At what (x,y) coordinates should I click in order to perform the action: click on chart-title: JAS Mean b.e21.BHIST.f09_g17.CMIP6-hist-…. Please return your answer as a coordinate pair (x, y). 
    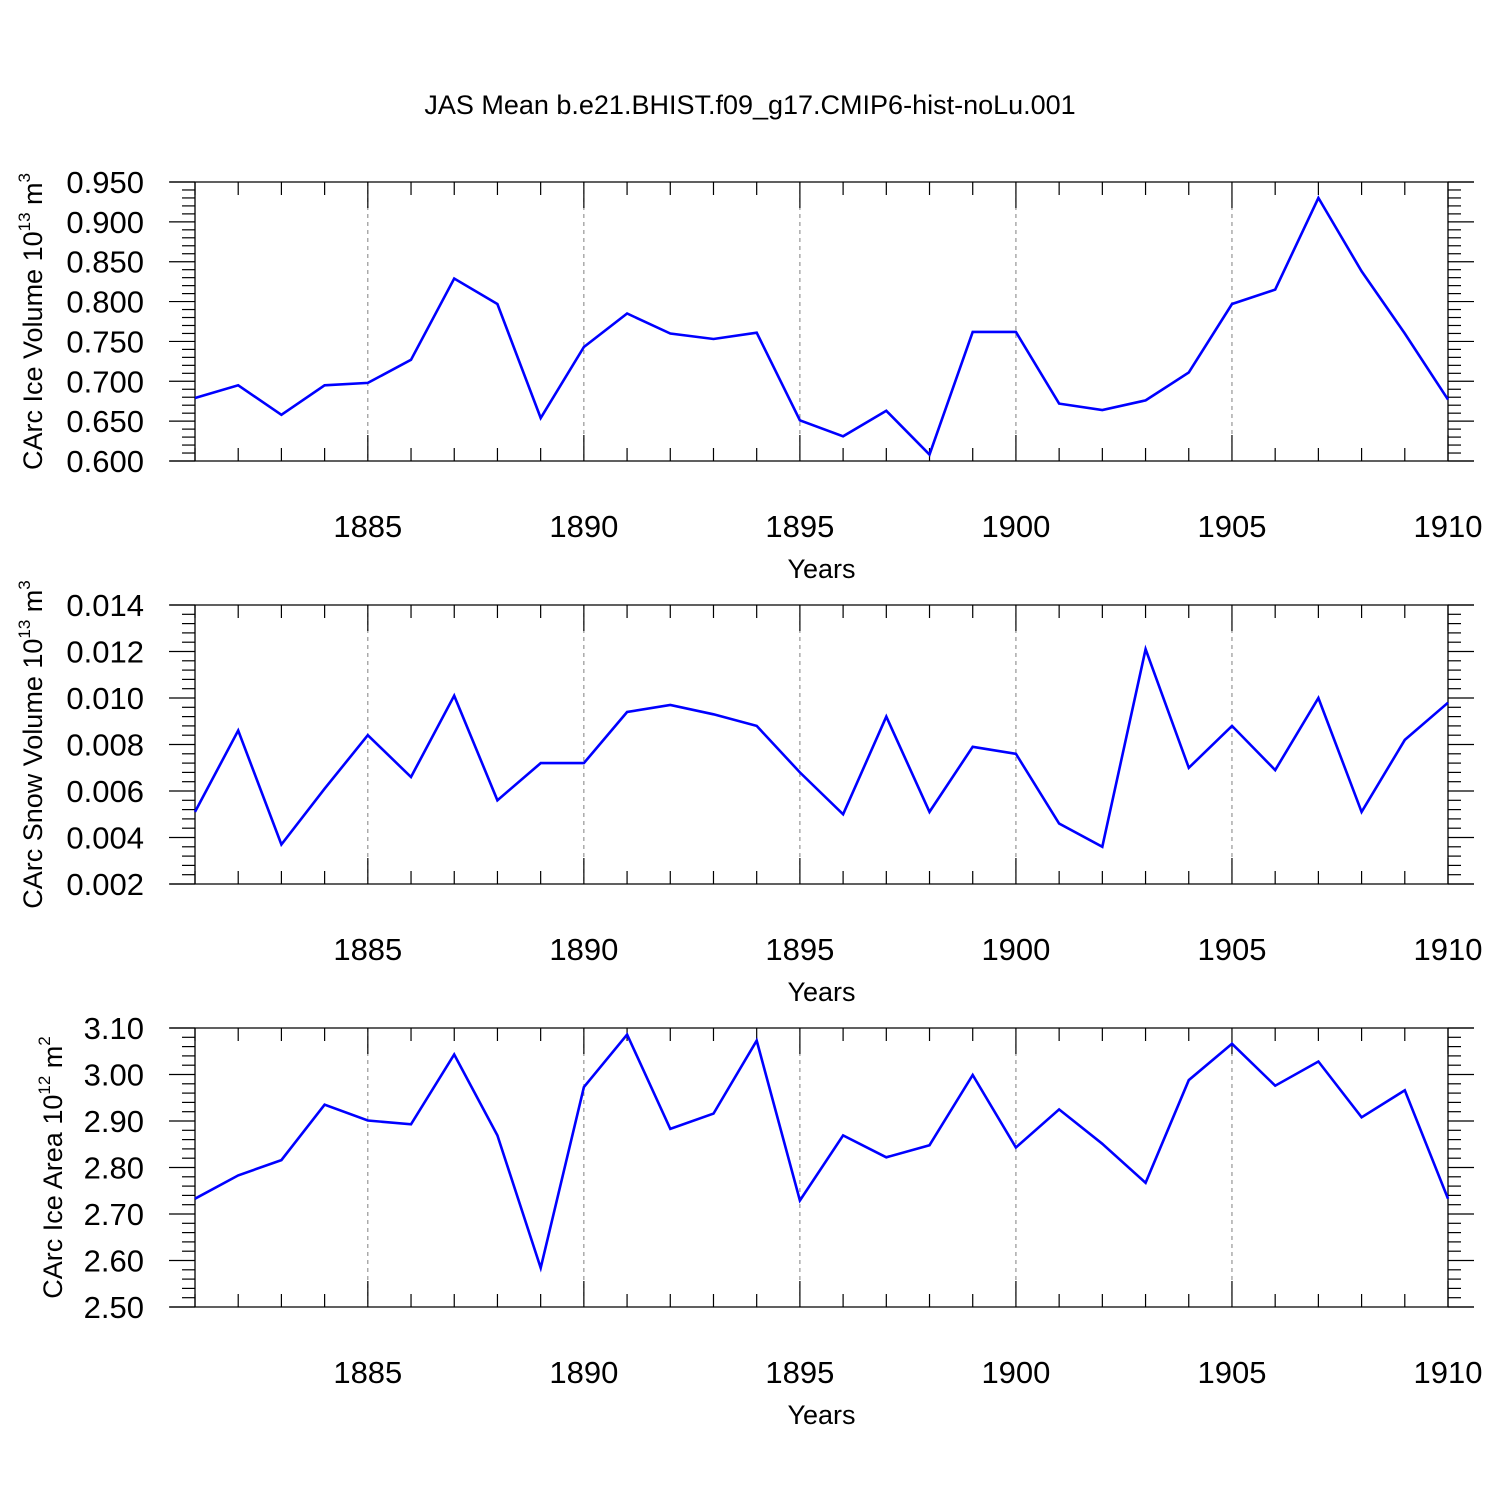
    Looking at the image, I should click on (750, 105).